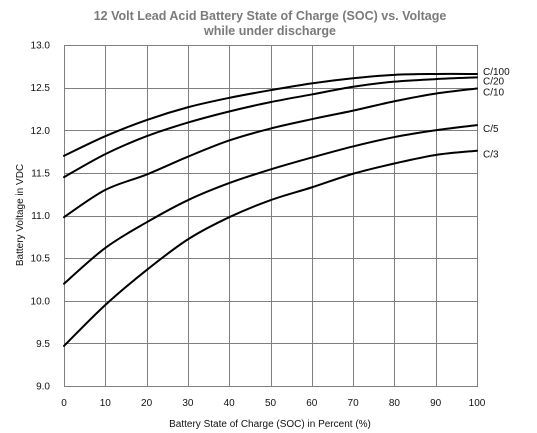 Image resolution: width=537 pixels, height=433 pixels. Describe the element at coordinates (494, 81) in the screenshot. I see `series-label-c-20: C/20` at that location.